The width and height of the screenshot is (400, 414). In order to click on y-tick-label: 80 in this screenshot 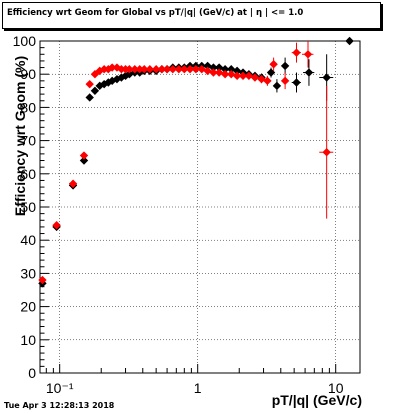, I will do `click(28, 107)`.